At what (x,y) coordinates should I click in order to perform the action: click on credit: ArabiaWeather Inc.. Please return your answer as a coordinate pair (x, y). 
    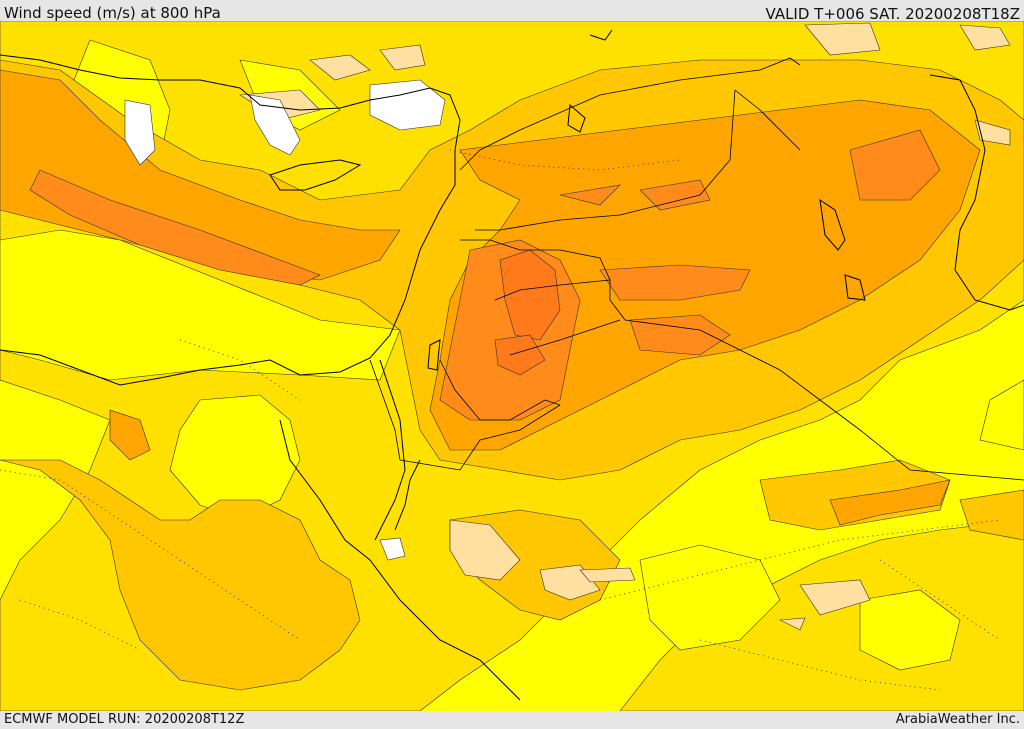
    Looking at the image, I should click on (957, 719).